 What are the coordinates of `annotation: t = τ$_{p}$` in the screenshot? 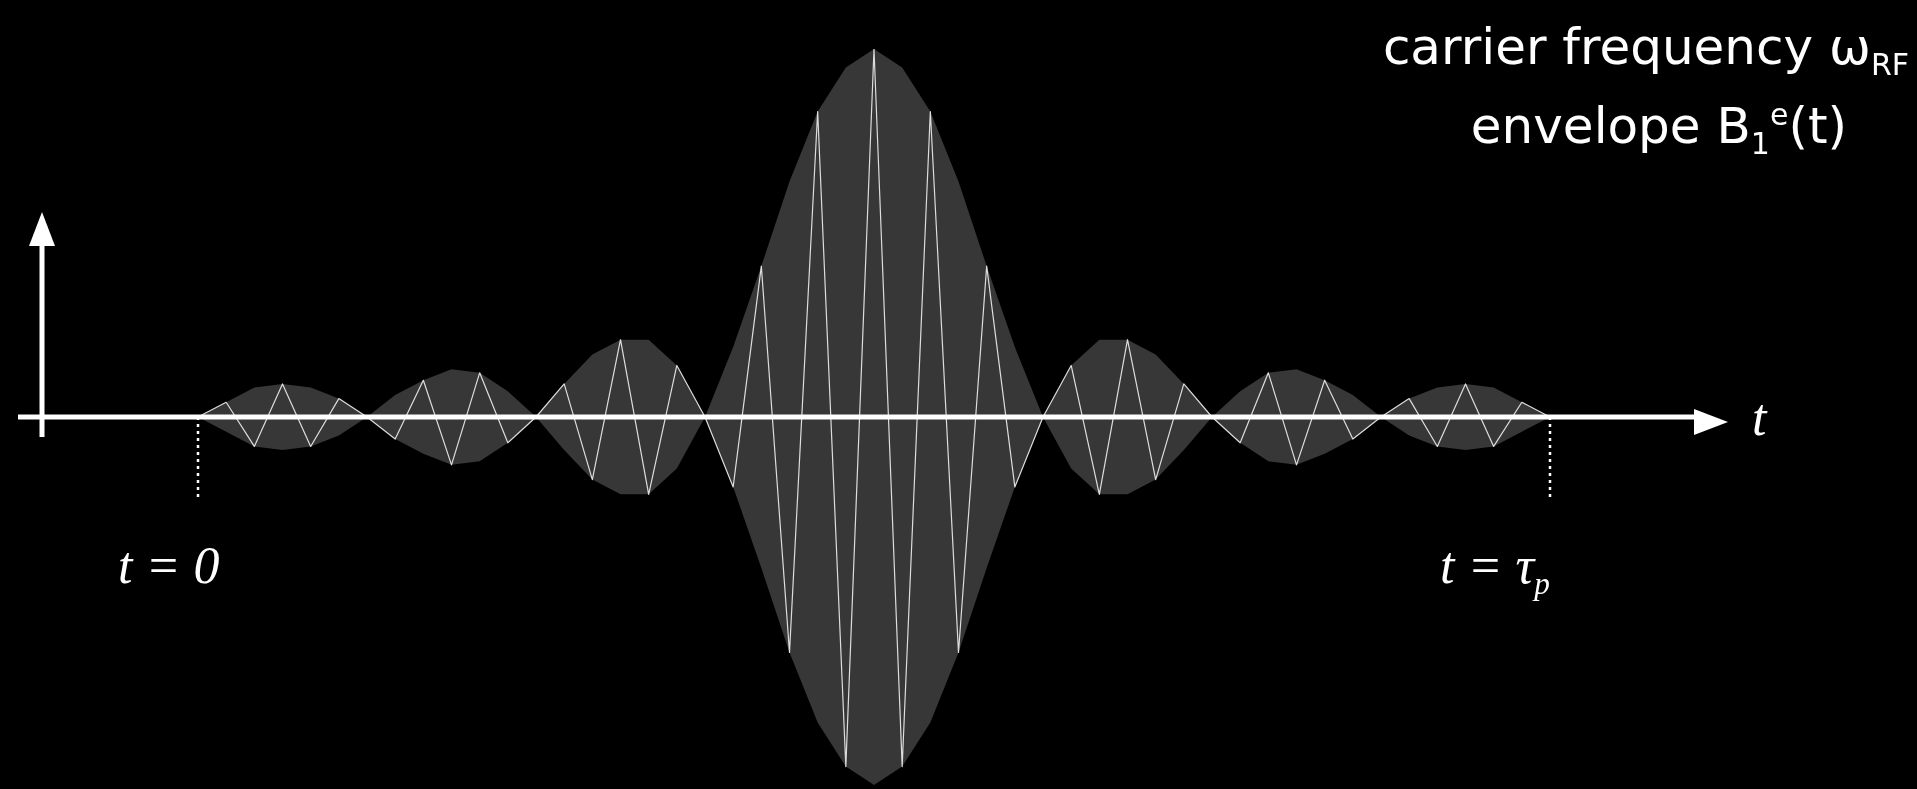 It's located at (1495, 569).